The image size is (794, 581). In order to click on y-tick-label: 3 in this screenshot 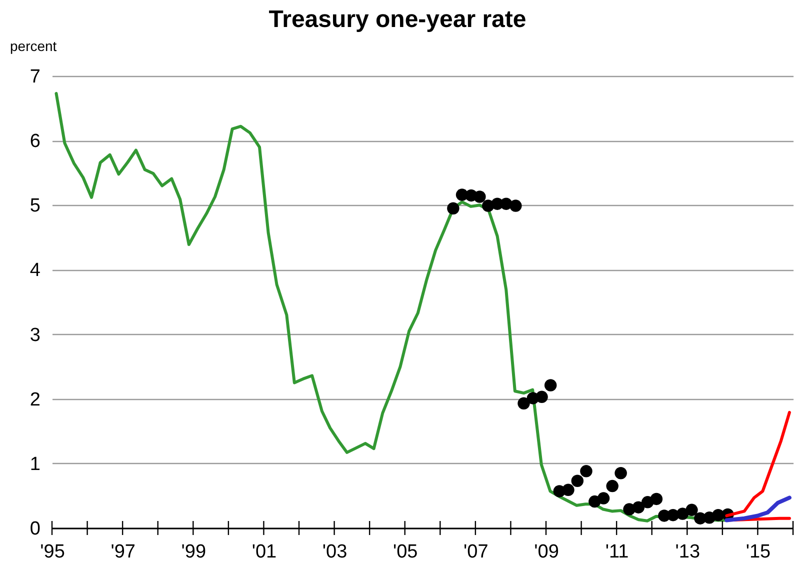, I will do `click(35, 335)`.